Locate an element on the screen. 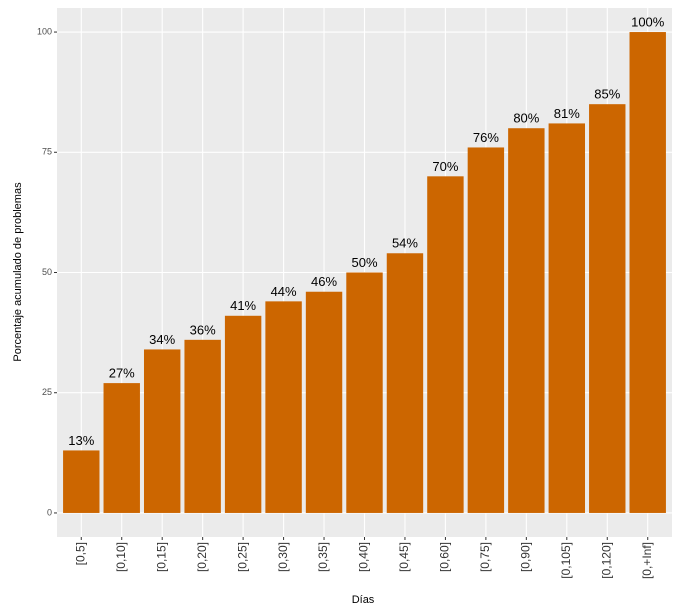  value-label: 80% is located at coordinates (526, 118).